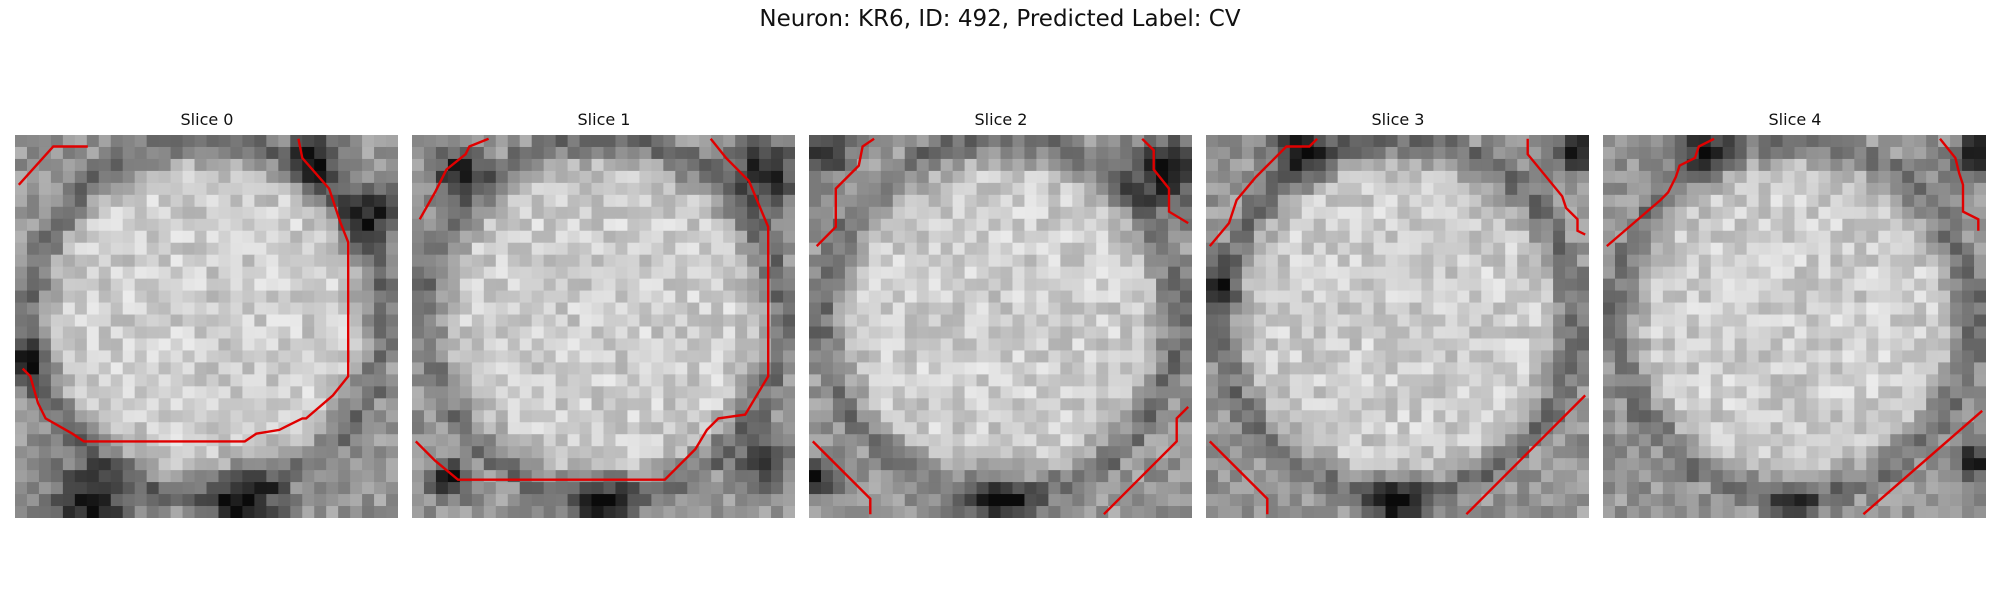  I want to click on slice-panel-3: Slice 3, so click(1398, 313).